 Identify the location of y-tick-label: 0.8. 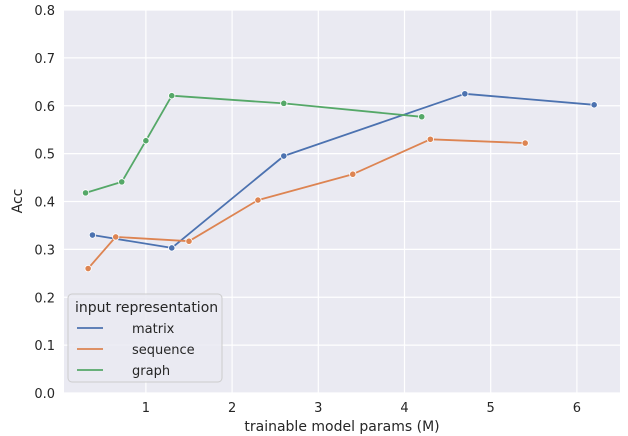
(44, 11).